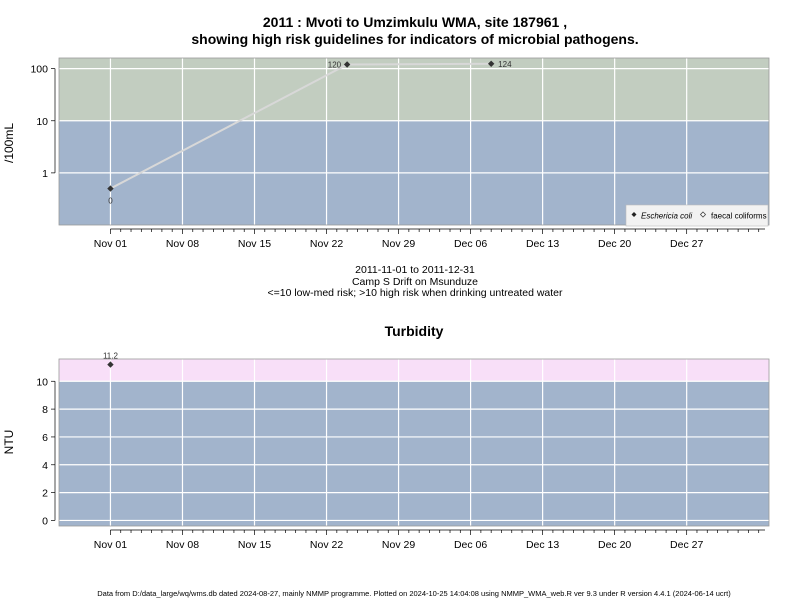  What do you see at coordinates (110, 201) in the screenshot?
I see `data-label: 0` at bounding box center [110, 201].